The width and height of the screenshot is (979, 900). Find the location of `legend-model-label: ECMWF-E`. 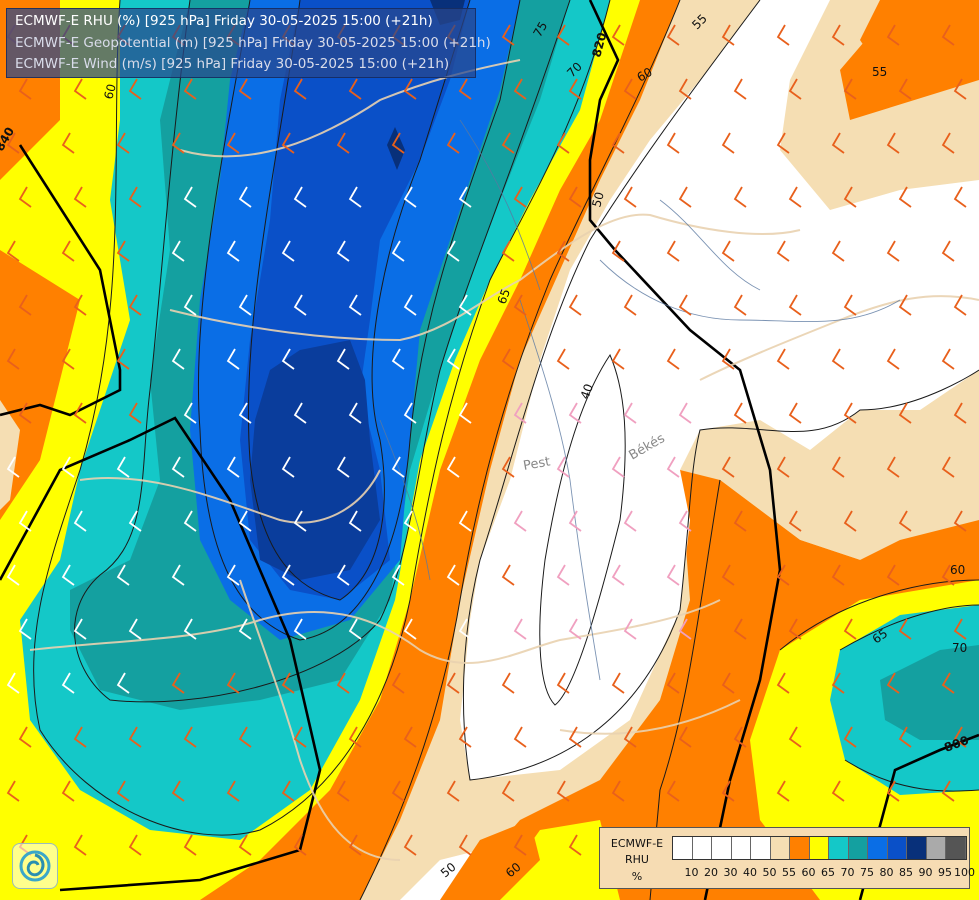

legend-model-label: ECMWF-E is located at coordinates (637, 843).